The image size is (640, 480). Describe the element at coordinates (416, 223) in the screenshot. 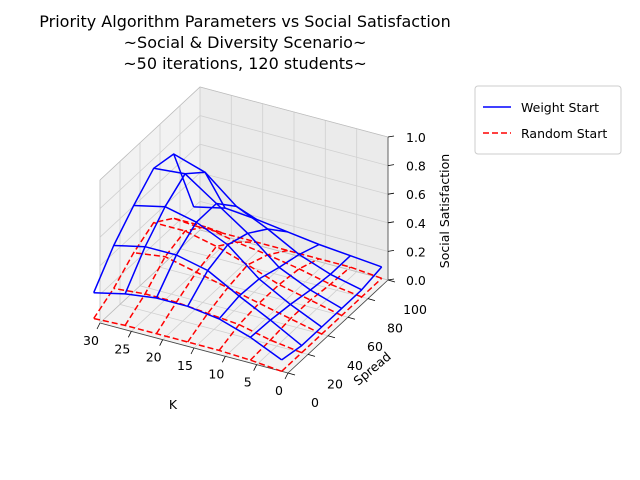

I see `z-tick-label: 0.4` at that location.